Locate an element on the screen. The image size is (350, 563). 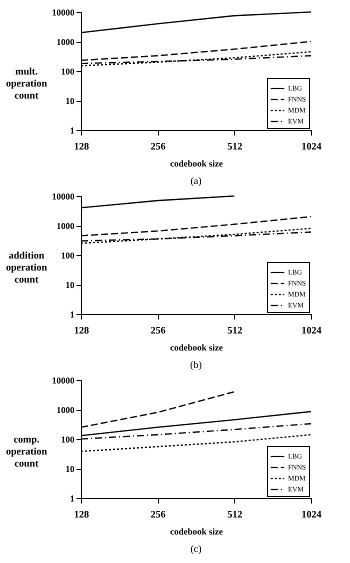
y-axis-title: mult. operation count is located at coordinates (27, 84).